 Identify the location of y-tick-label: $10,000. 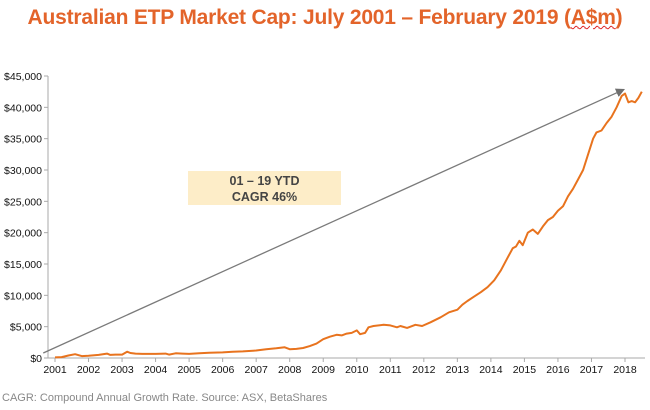
(23, 296).